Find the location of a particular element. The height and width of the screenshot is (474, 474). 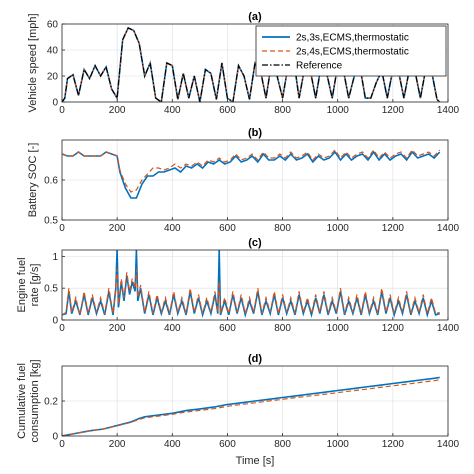

y-tick-label: 60 is located at coordinates (53, 25).